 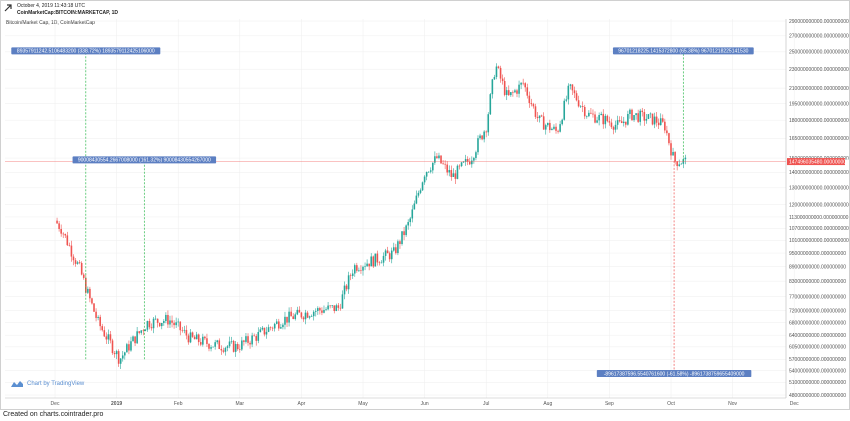 I want to click on y-tick-label: 64000000000.000000000, so click(x=817, y=336).